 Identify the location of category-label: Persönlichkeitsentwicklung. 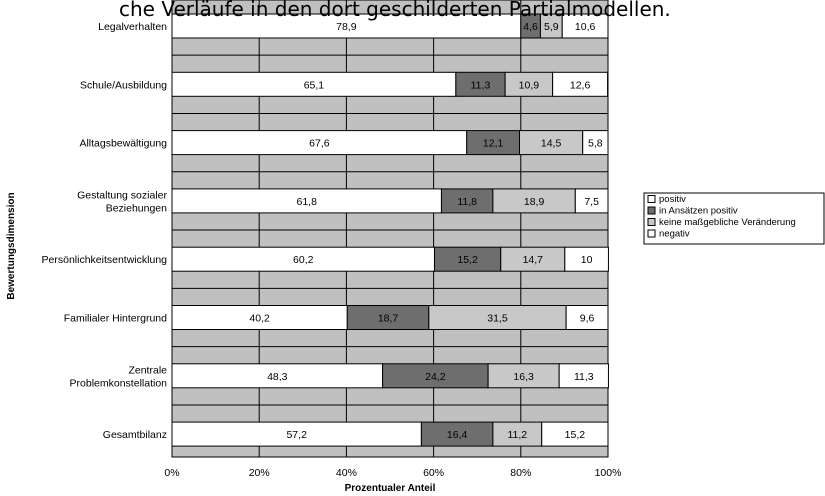
(105, 260).